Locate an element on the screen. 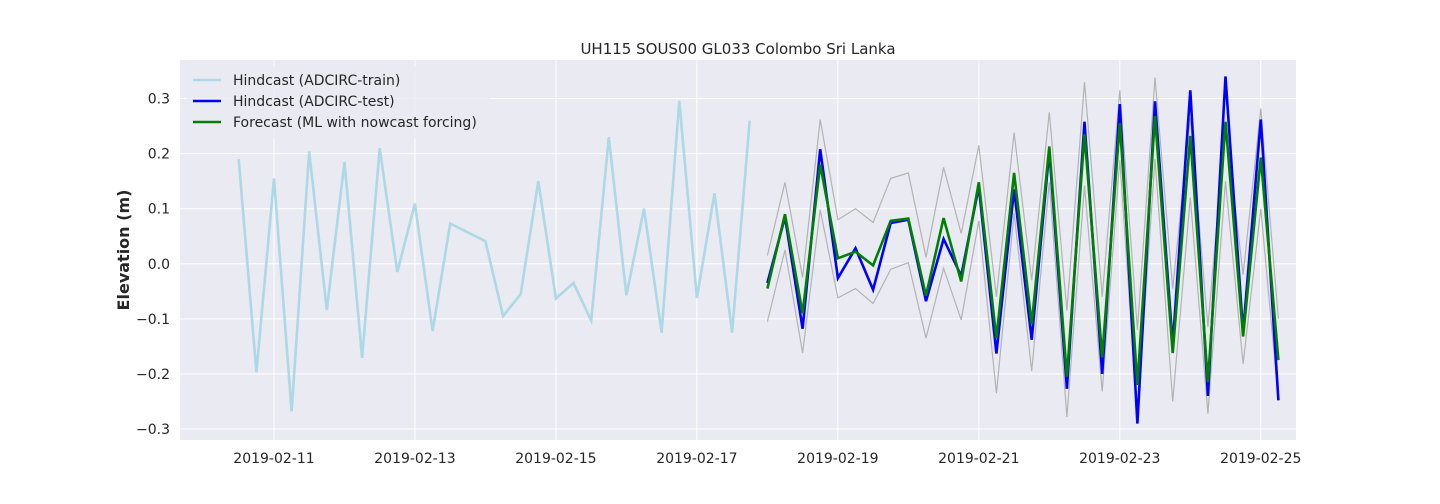  y-tick-label: 0.3 is located at coordinates (159, 100).